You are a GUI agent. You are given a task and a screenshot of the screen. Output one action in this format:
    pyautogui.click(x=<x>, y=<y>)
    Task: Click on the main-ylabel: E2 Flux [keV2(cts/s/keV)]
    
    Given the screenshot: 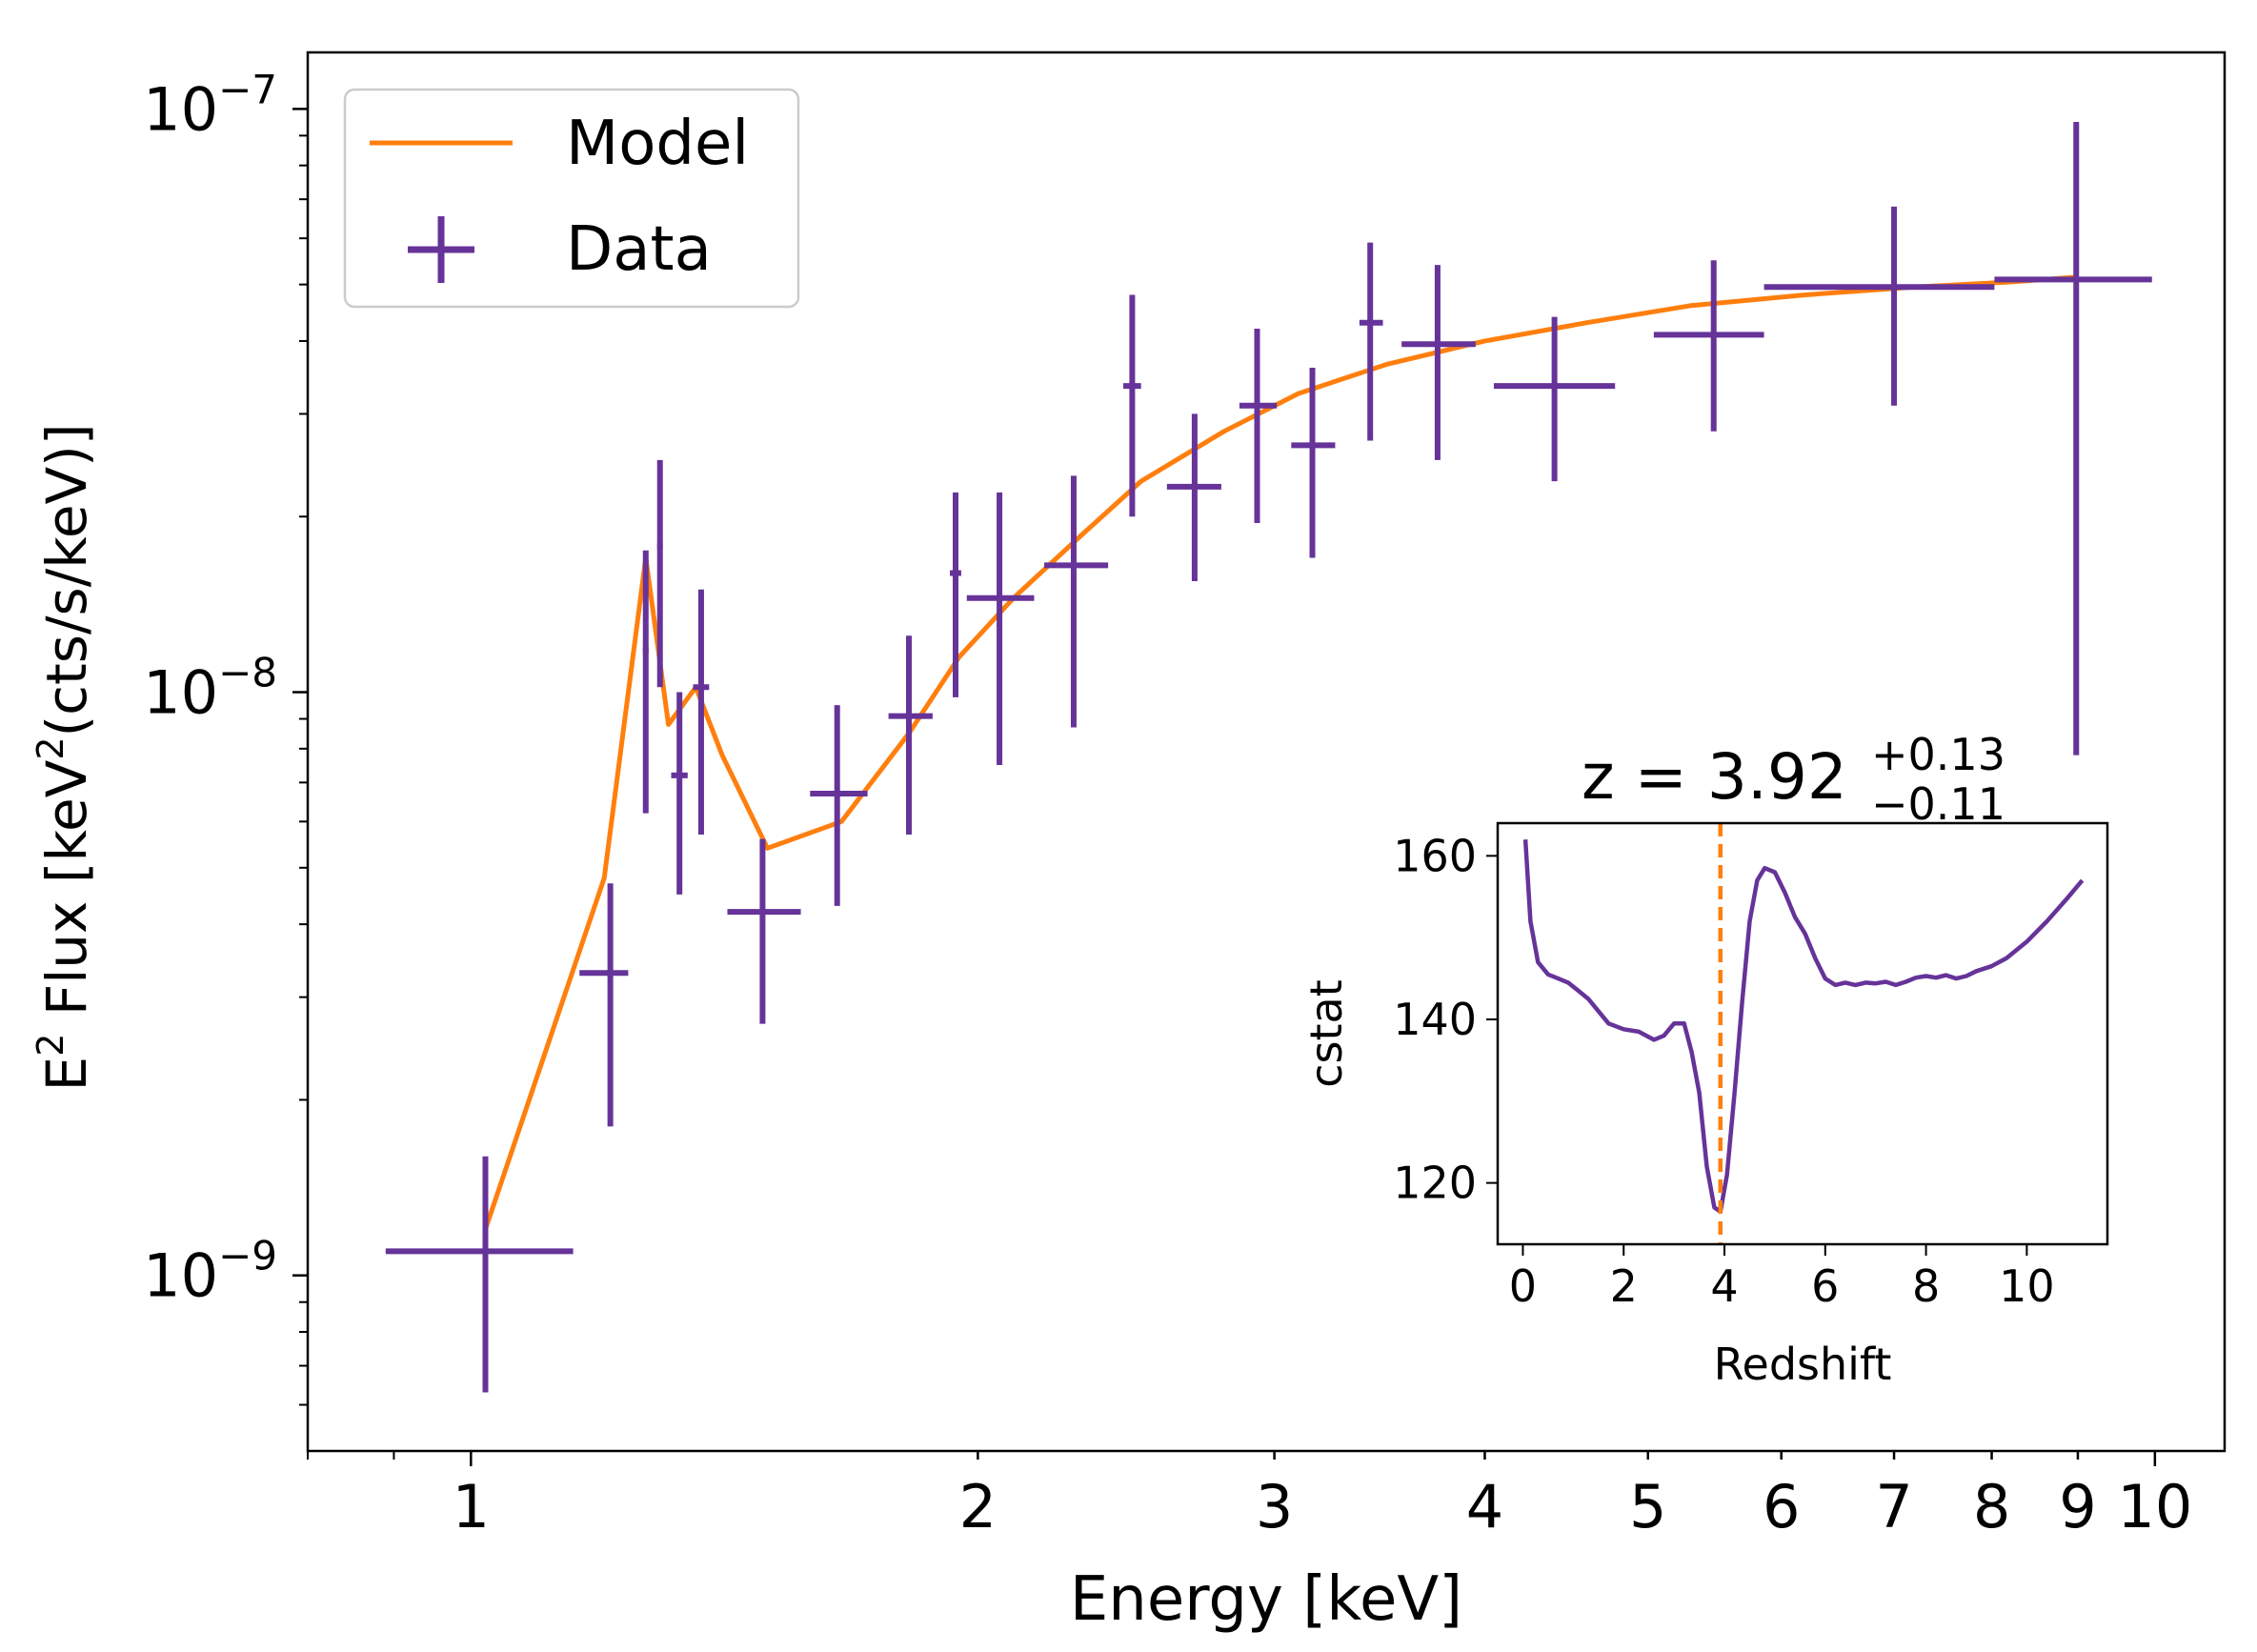 What is the action you would take?
    pyautogui.click(x=64, y=758)
    